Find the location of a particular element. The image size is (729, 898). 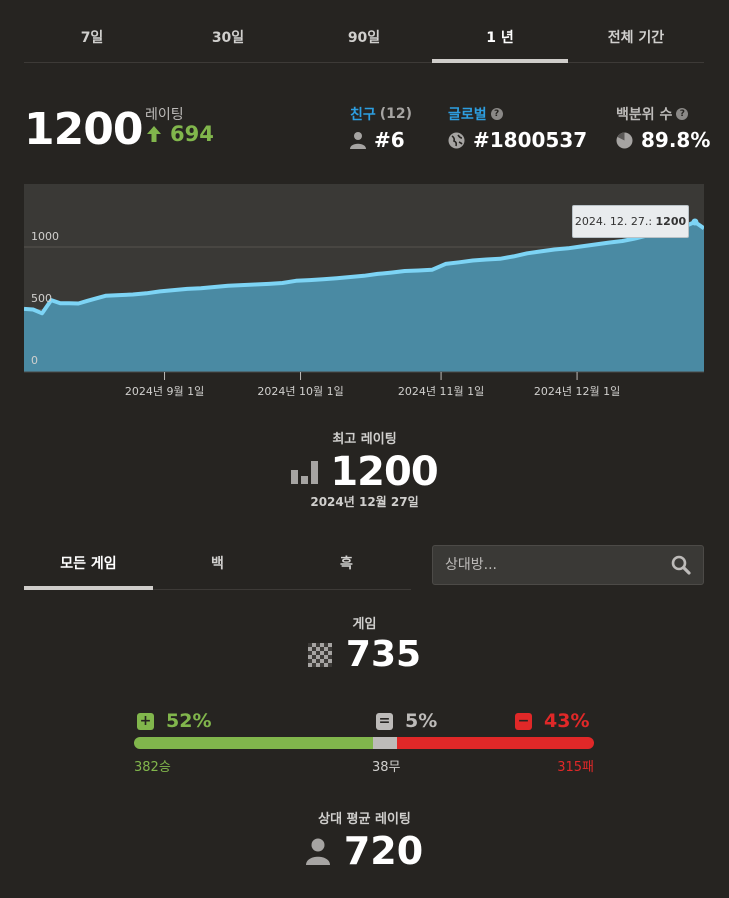

pie-icon is located at coordinates (624, 140).